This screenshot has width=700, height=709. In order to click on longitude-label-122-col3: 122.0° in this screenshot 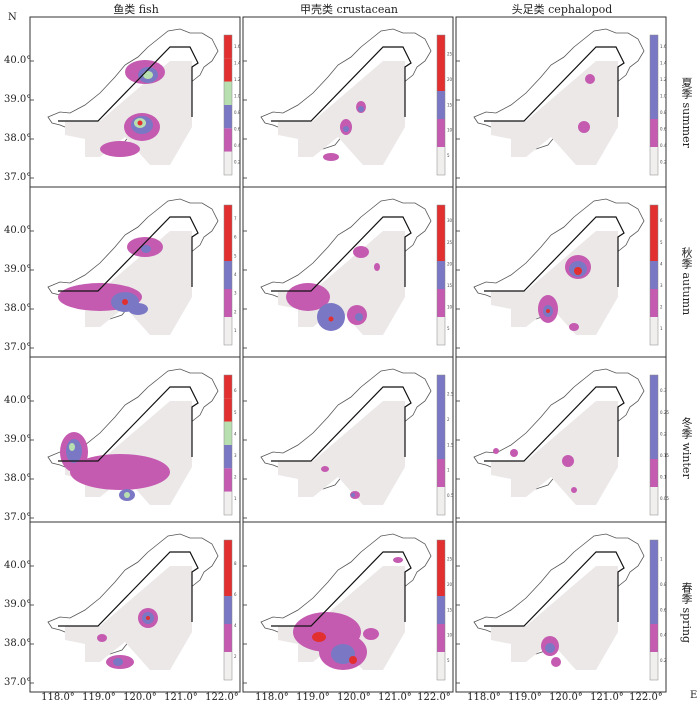, I will do `click(646, 697)`.